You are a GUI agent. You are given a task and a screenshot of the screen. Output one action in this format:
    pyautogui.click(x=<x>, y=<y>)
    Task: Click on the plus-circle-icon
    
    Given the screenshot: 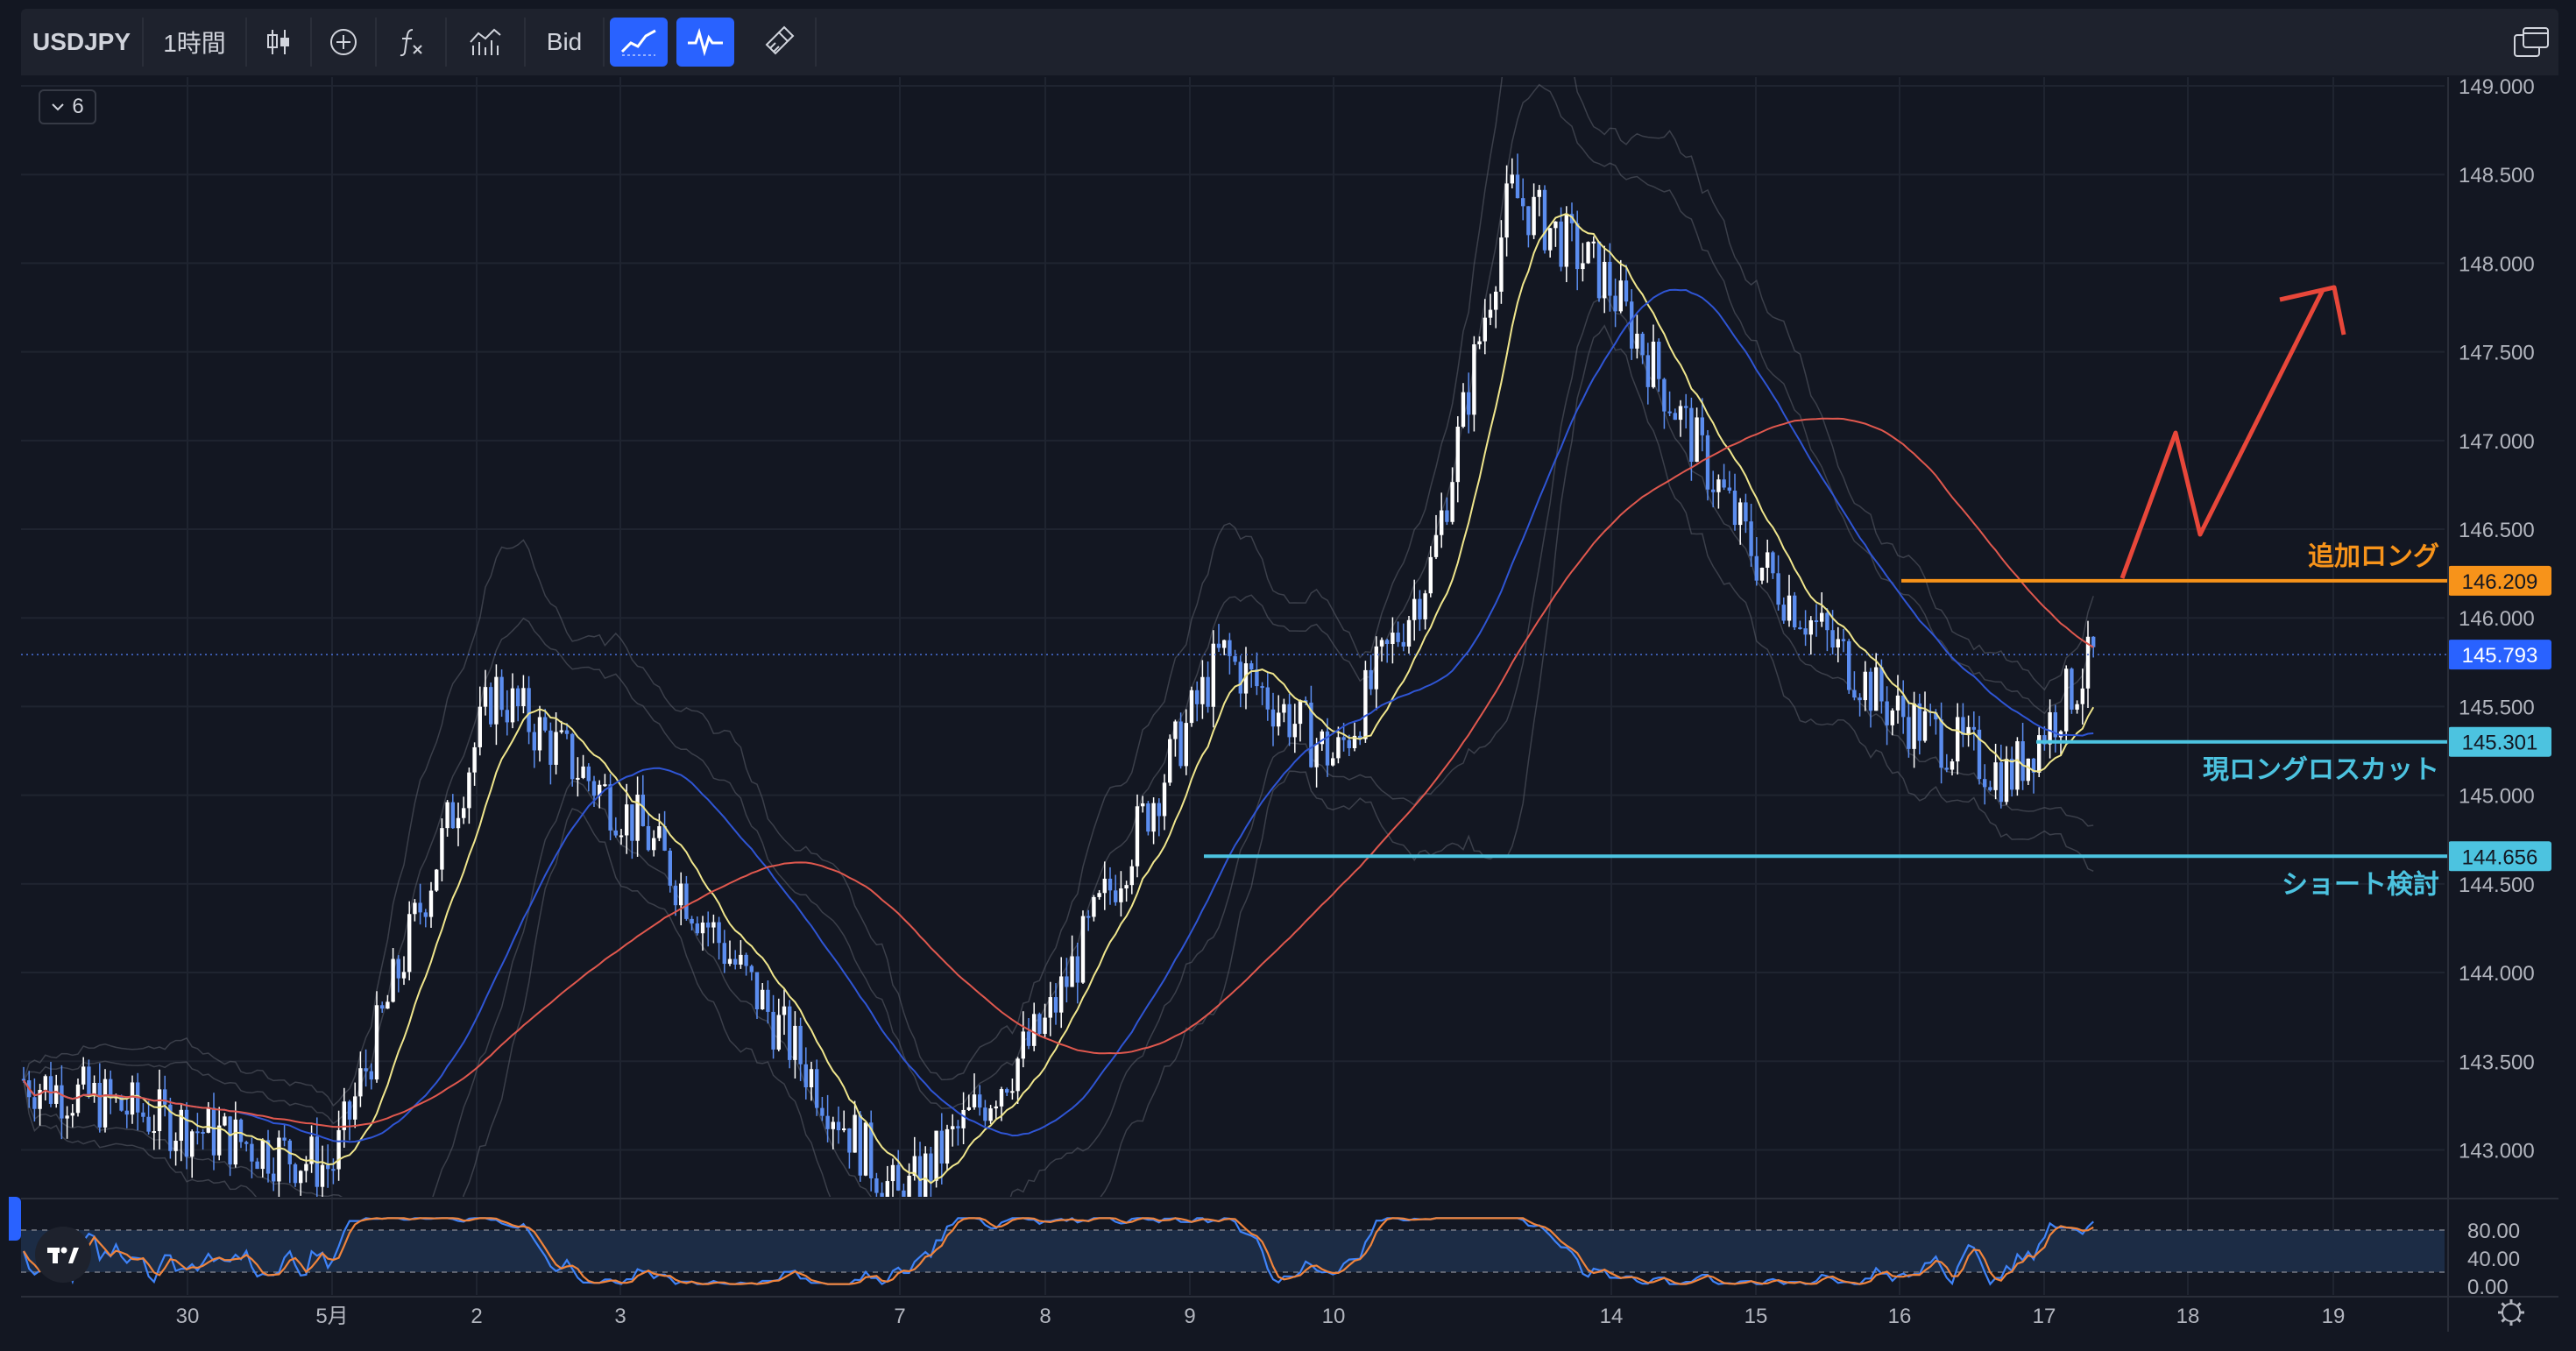 What is the action you would take?
    pyautogui.click(x=343, y=42)
    